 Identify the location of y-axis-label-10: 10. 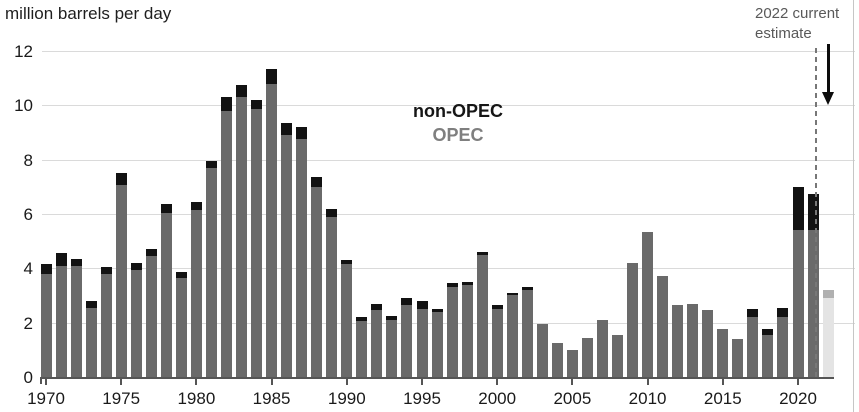
(23, 106).